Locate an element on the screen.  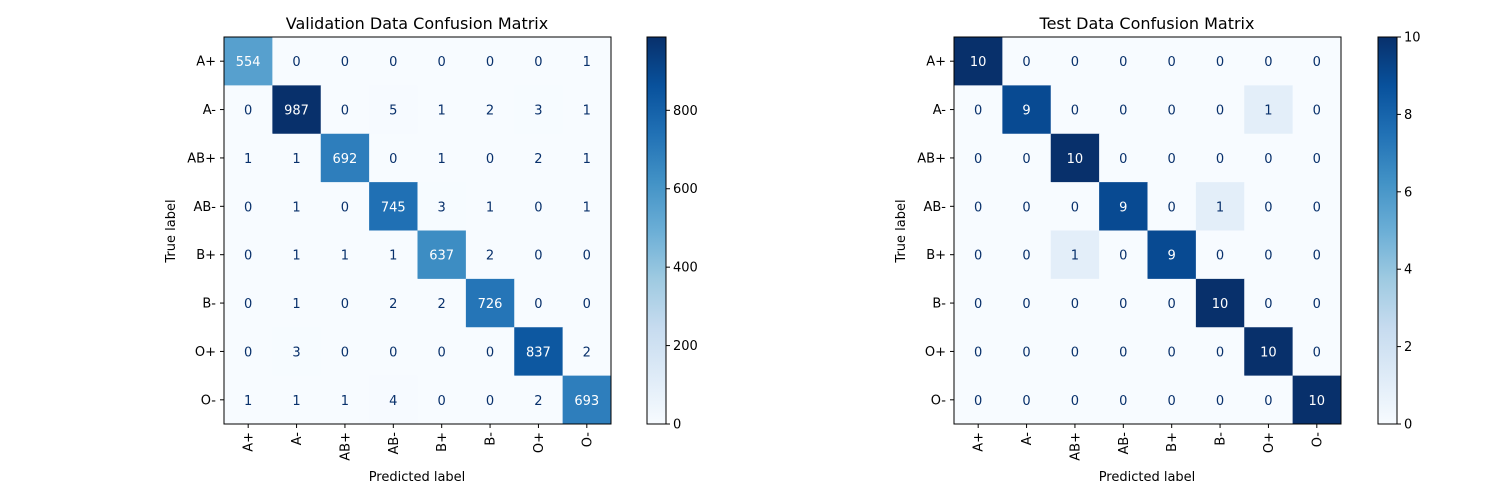
validation-y-axis-label: True label is located at coordinates (171, 231).